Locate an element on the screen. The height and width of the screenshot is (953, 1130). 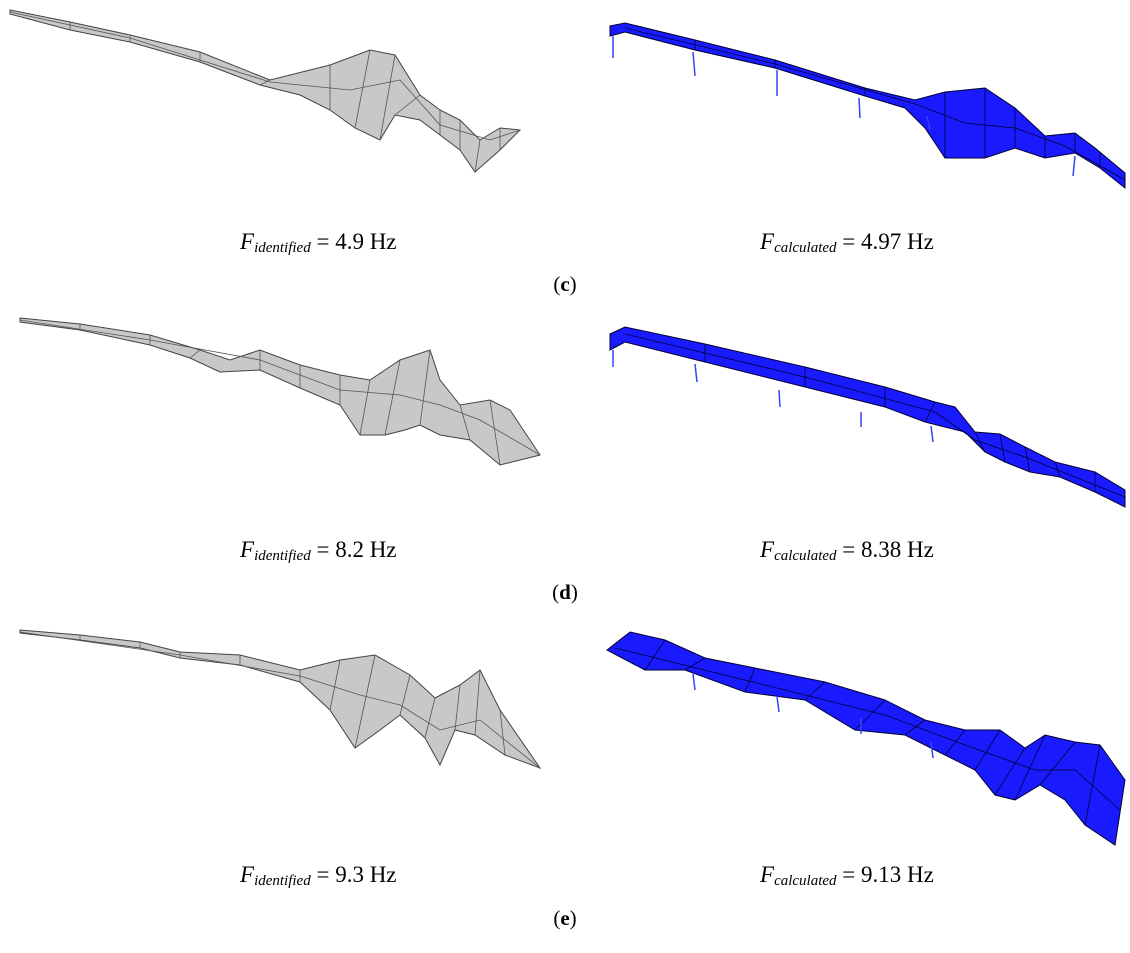
calculated-mode-shape-d is located at coordinates (867, 417).